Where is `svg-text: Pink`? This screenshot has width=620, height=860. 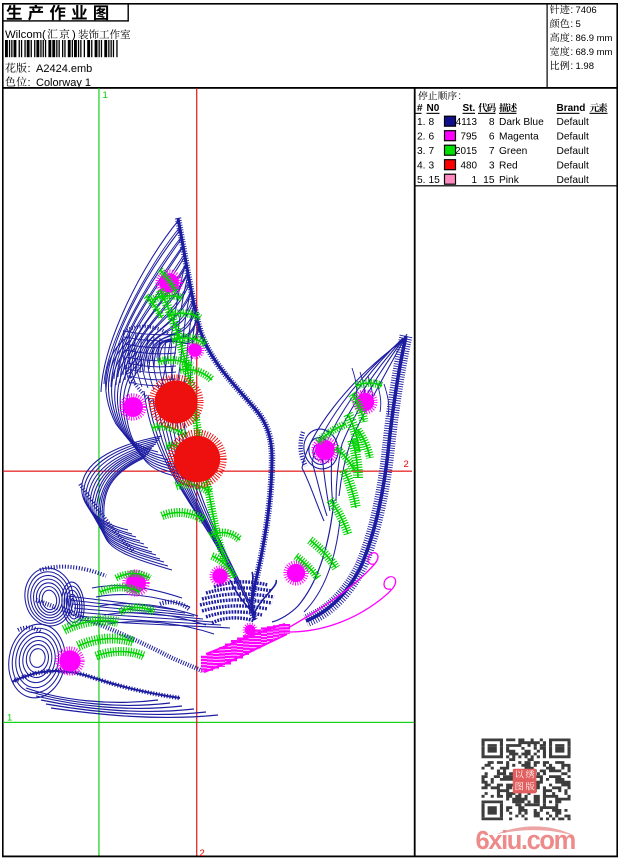 svg-text: Pink is located at coordinates (509, 180).